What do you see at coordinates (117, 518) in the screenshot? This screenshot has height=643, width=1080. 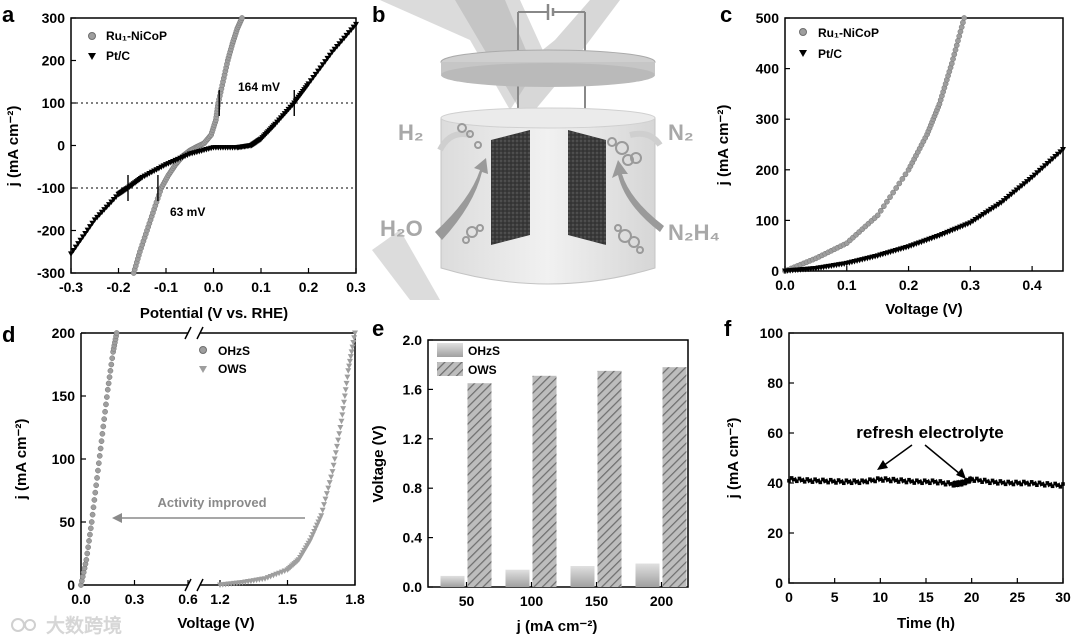 I see `activity-arrow-head` at bounding box center [117, 518].